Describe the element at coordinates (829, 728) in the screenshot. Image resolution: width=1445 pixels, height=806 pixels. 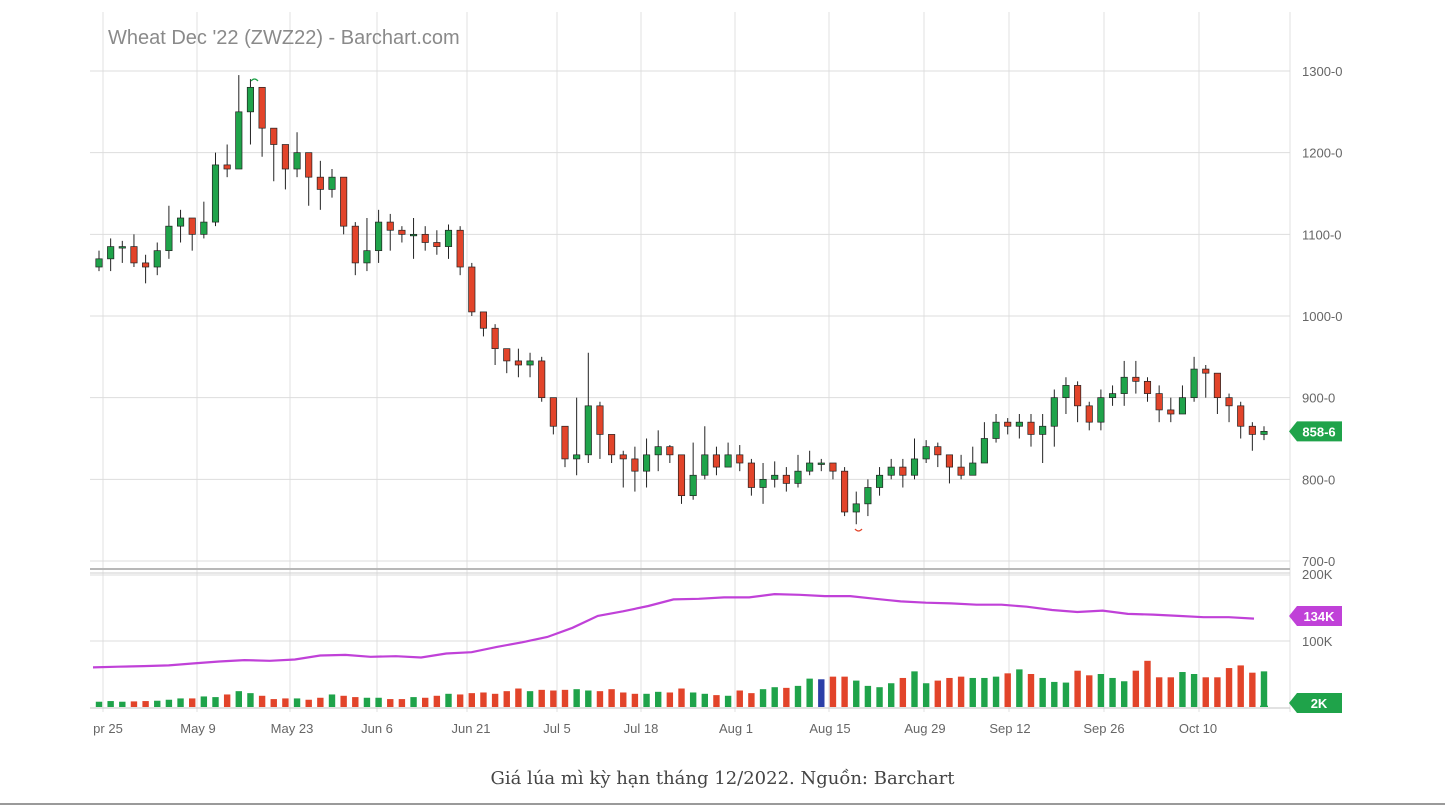
I see `date-tick-label: Aug 15` at that location.